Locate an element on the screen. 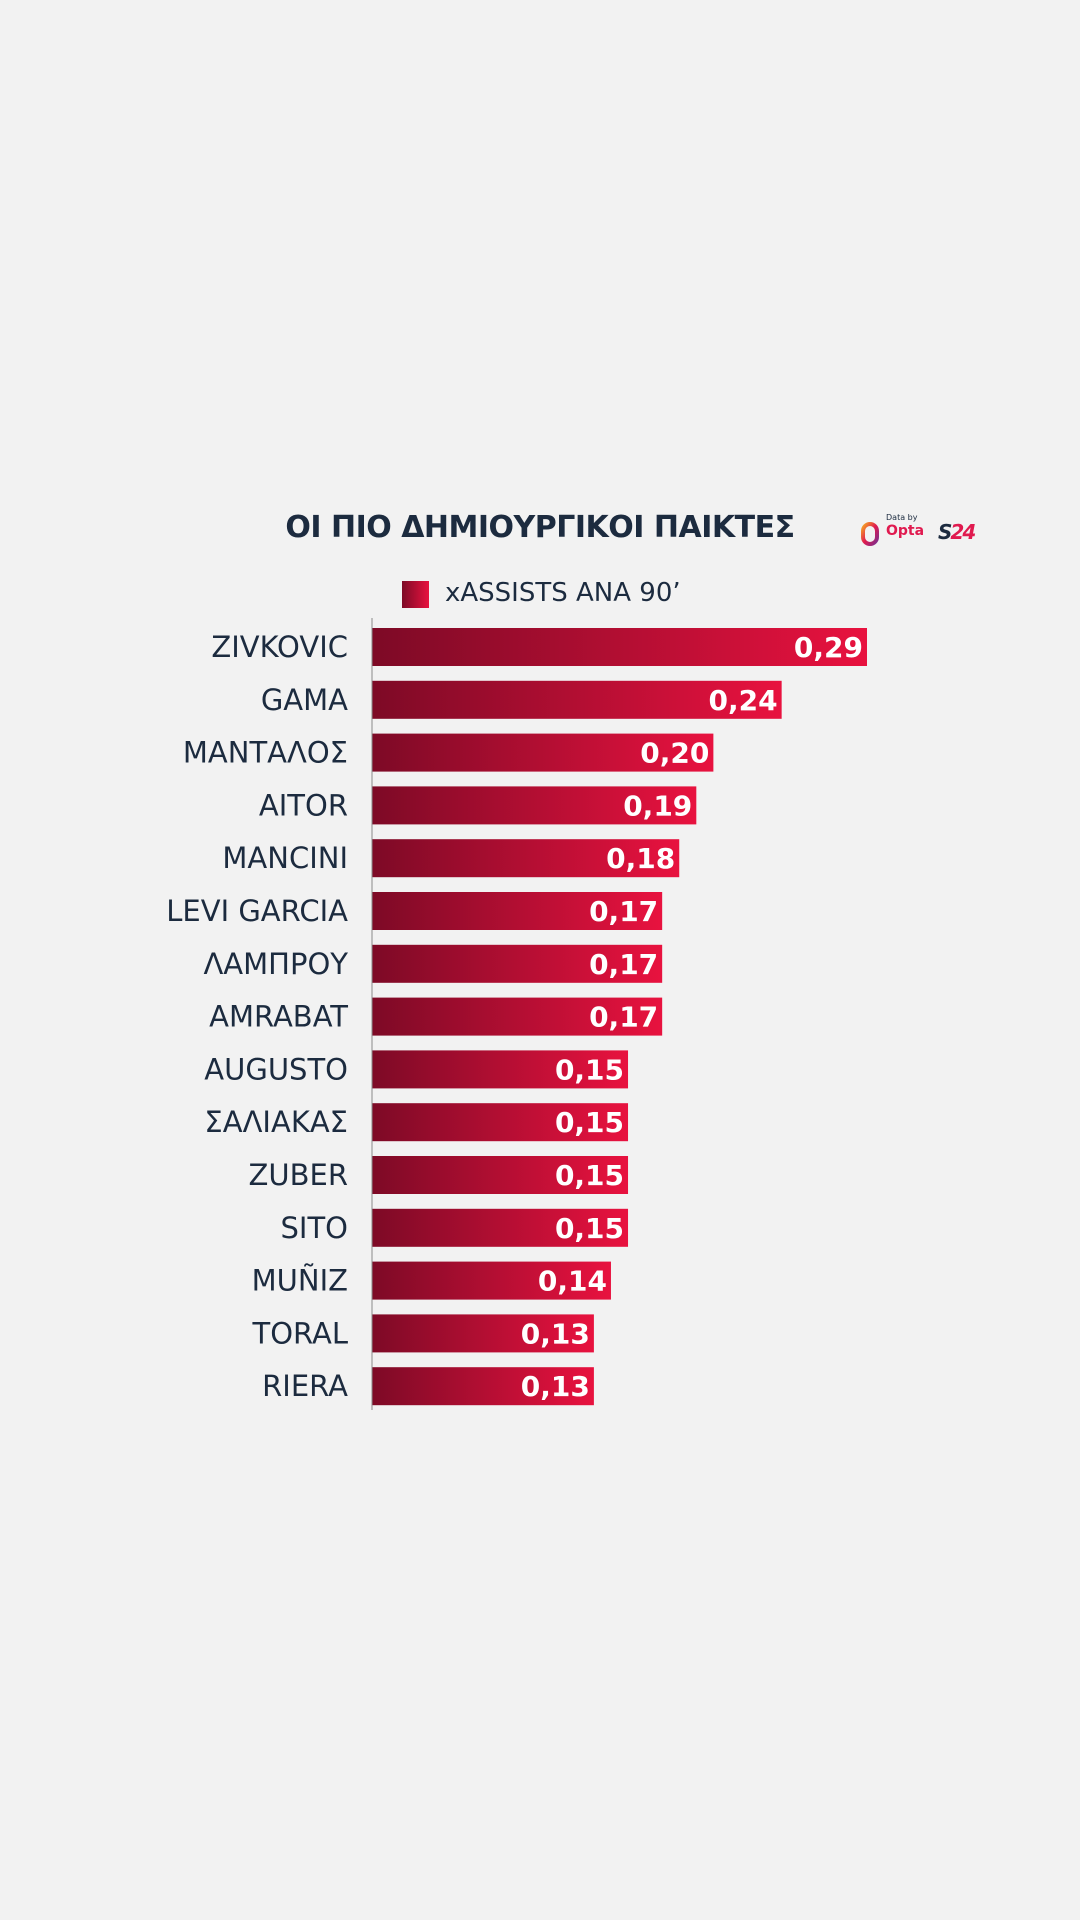 Image resolution: width=1080 pixels, height=1920 pixels. legend-label: xASSISTS ΑΝΑ 90’ is located at coordinates (563, 593).